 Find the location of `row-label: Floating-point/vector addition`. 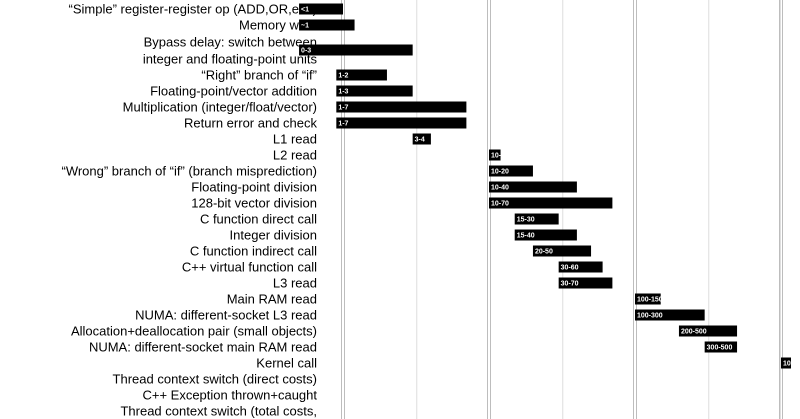

row-label: Floating-point/vector addition is located at coordinates (233, 91).